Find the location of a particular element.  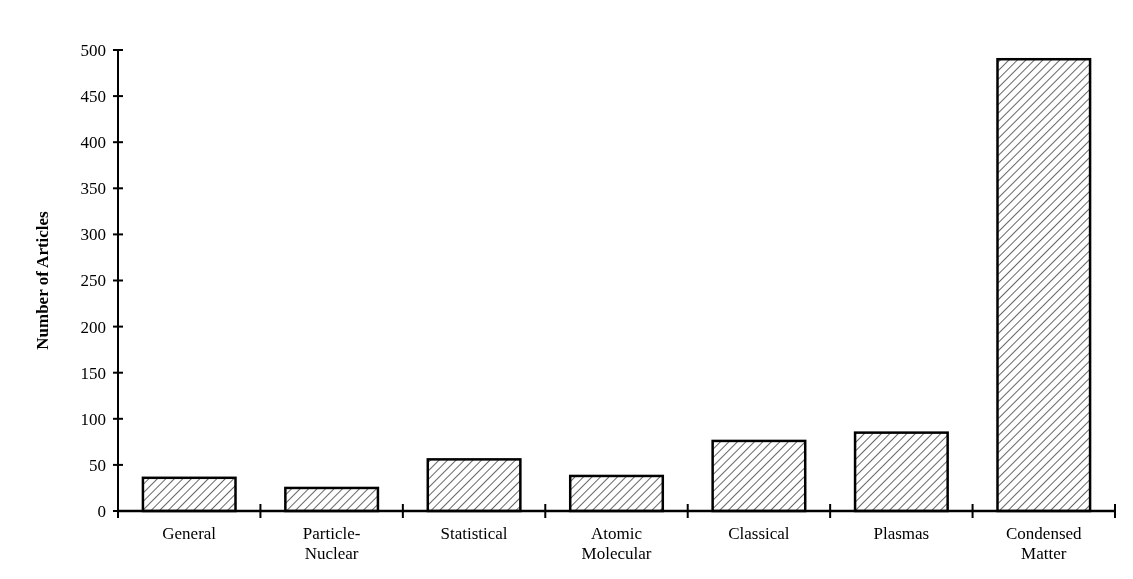

y-tick-label: 50 is located at coordinates (97, 465).